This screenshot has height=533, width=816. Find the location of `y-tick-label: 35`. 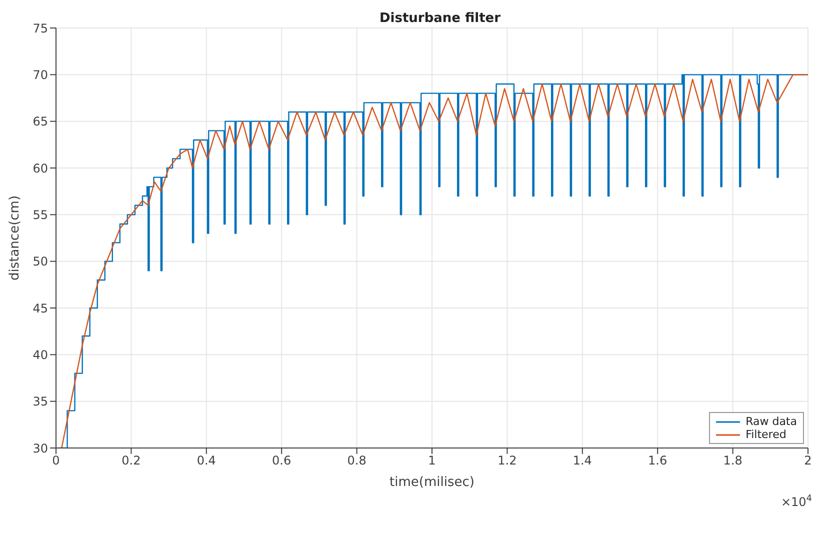

y-tick-label: 35 is located at coordinates (40, 401).